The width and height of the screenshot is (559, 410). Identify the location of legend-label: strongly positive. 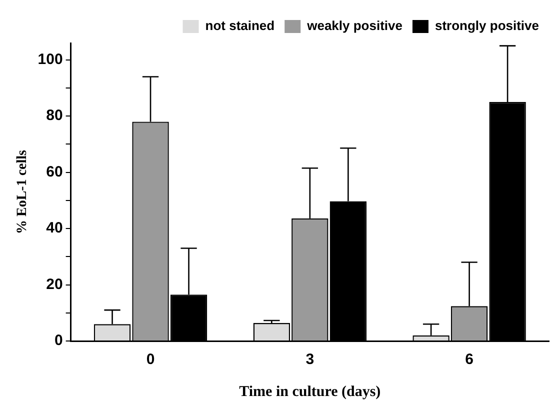
(487, 26).